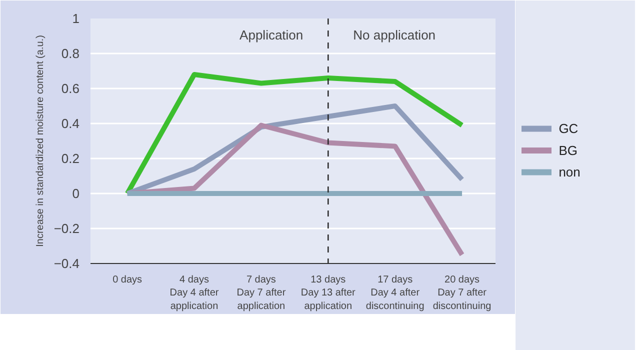 This screenshot has width=640, height=350. What do you see at coordinates (261, 293) in the screenshot?
I see `x-tick-label: 7 days Day 7 after application` at bounding box center [261, 293].